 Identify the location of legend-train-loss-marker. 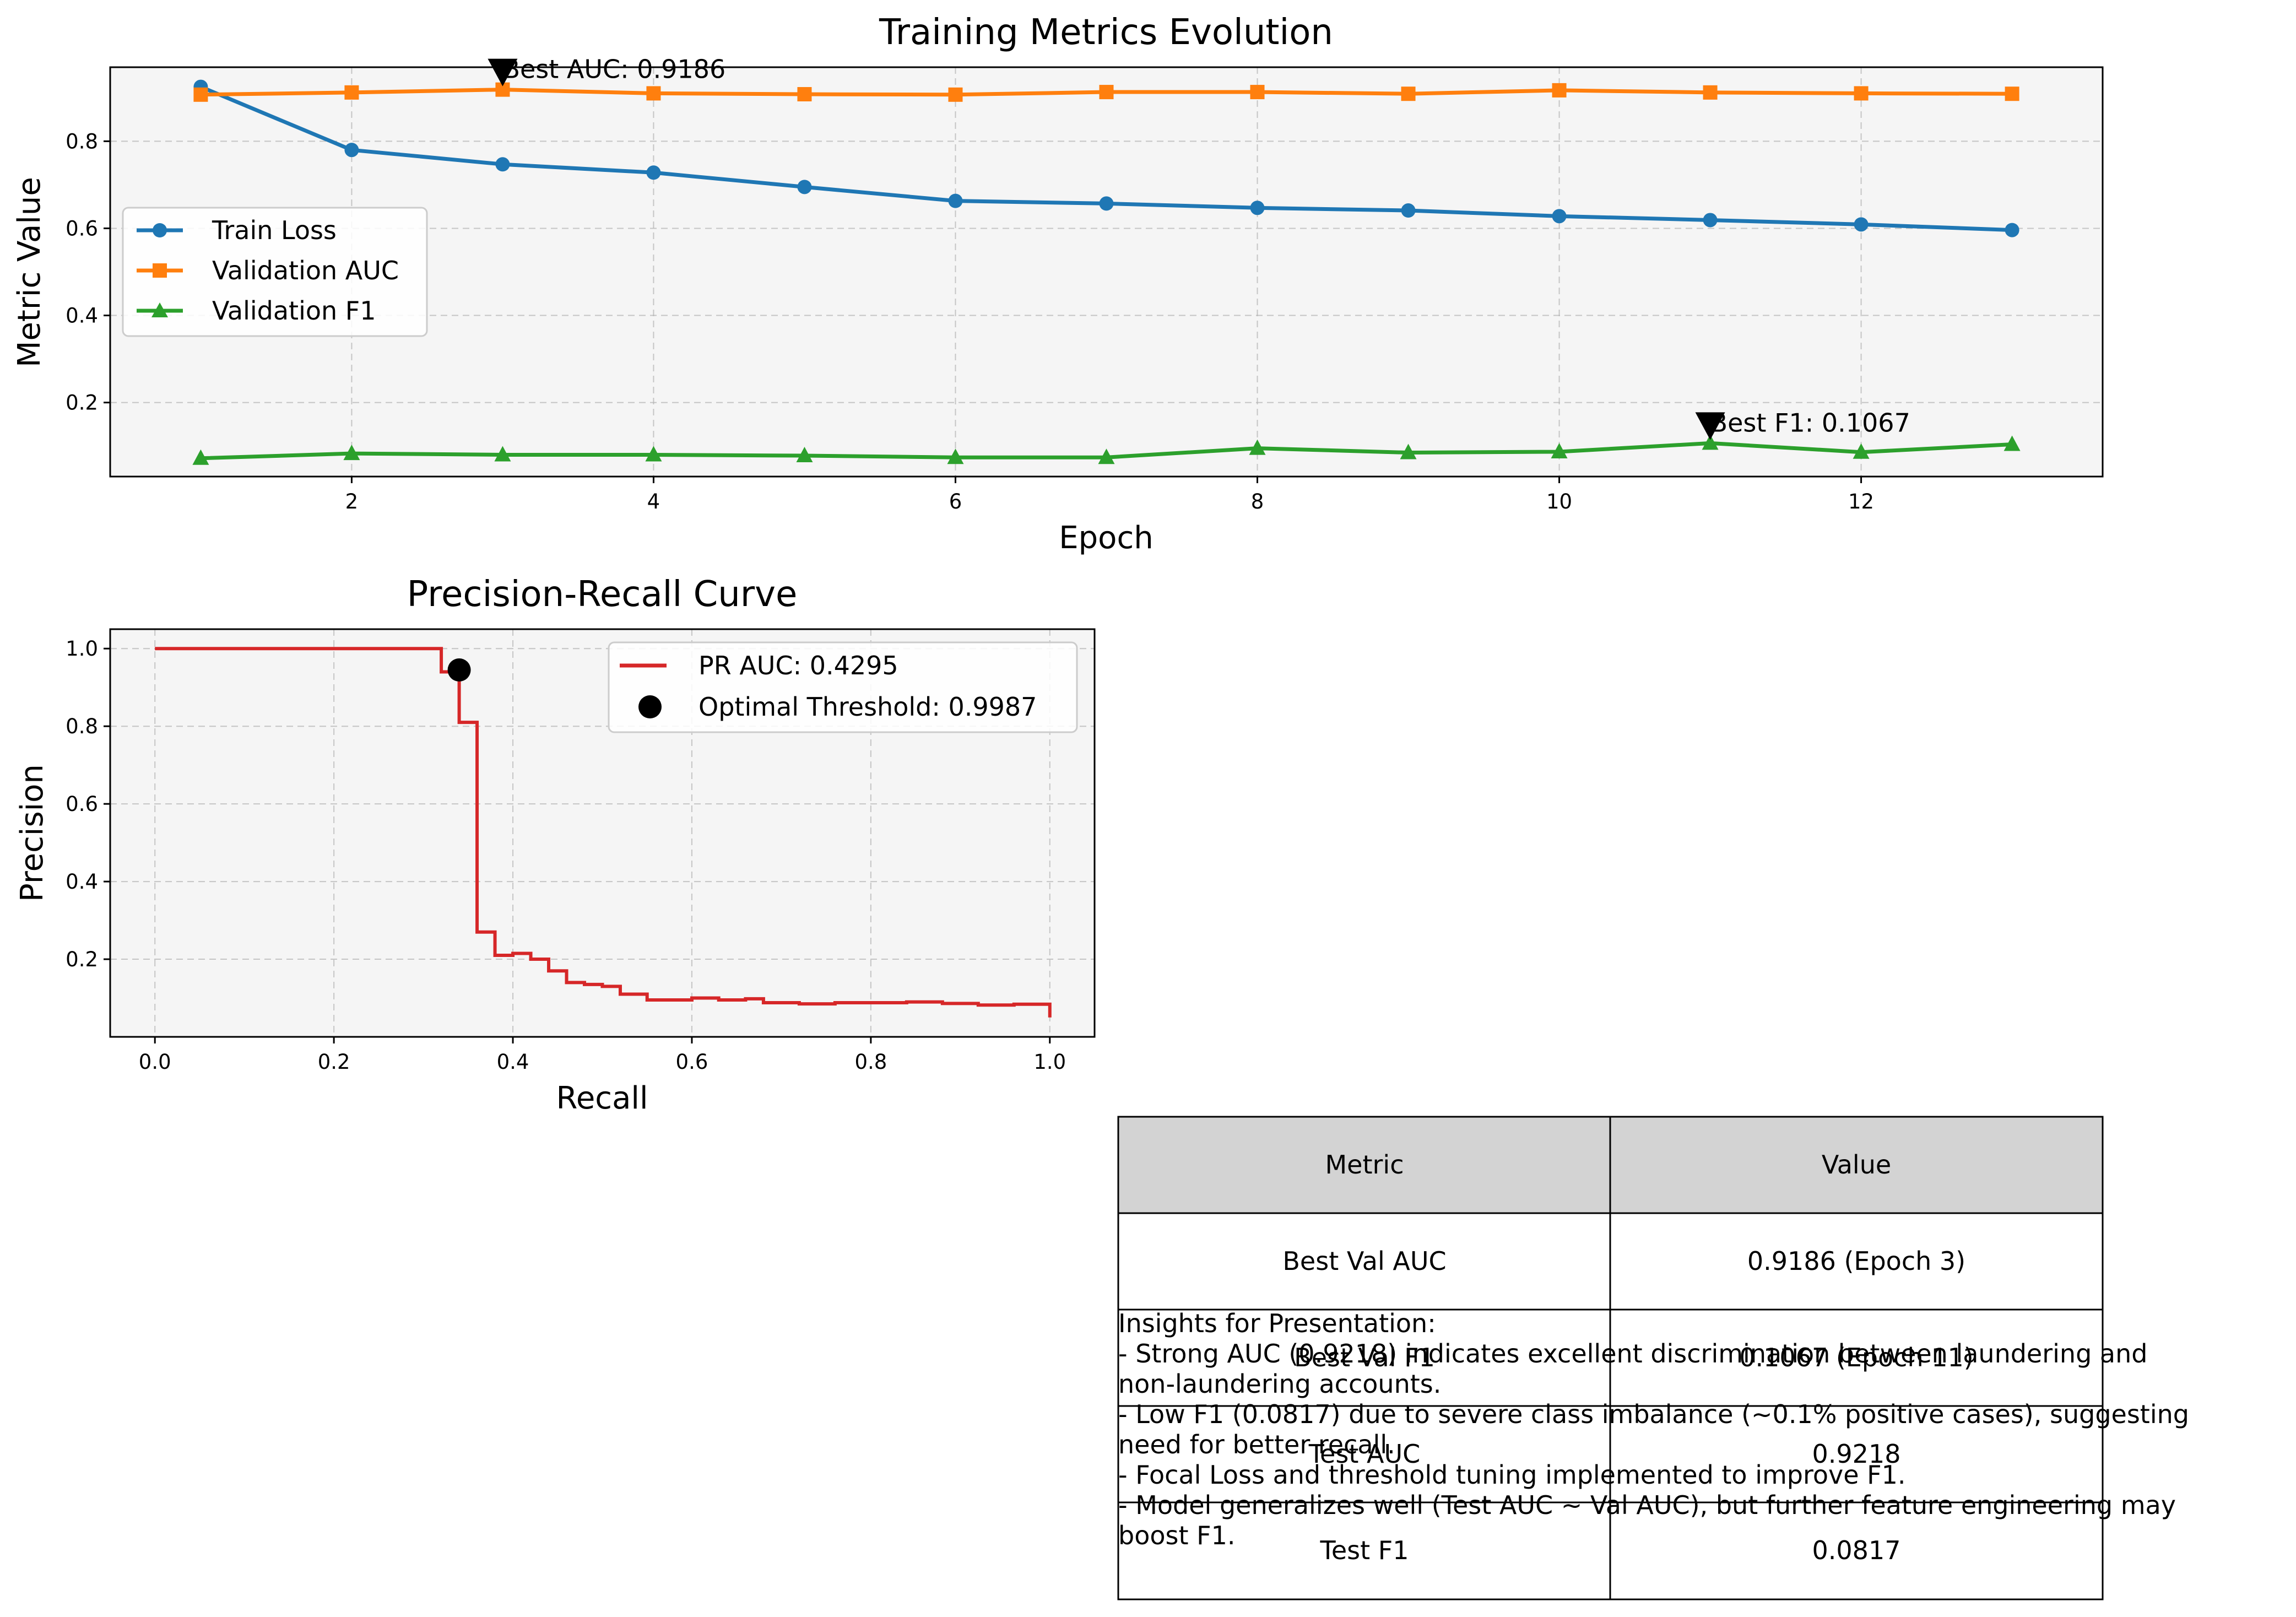
(160, 230).